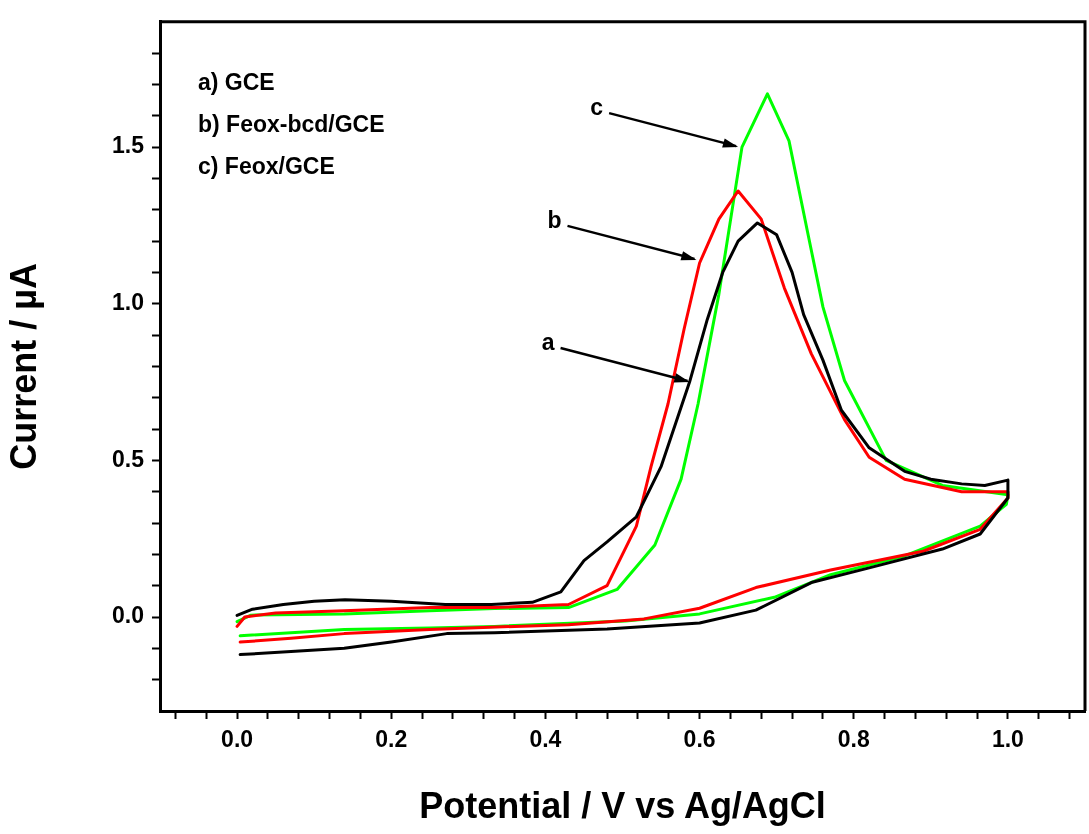  What do you see at coordinates (128, 145) in the screenshot?
I see `y-tick-label: 1.5` at bounding box center [128, 145].